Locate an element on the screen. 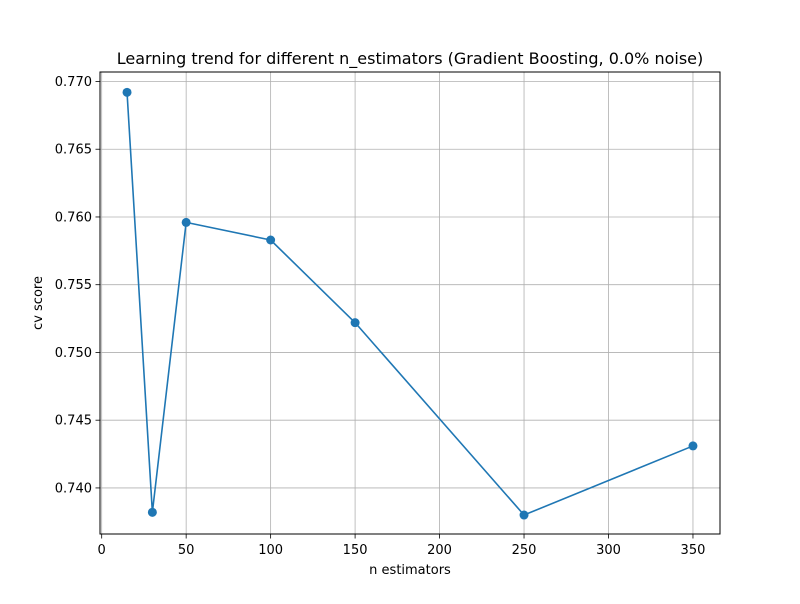 The height and width of the screenshot is (604, 800). x-tick-label: 300 is located at coordinates (608, 550).